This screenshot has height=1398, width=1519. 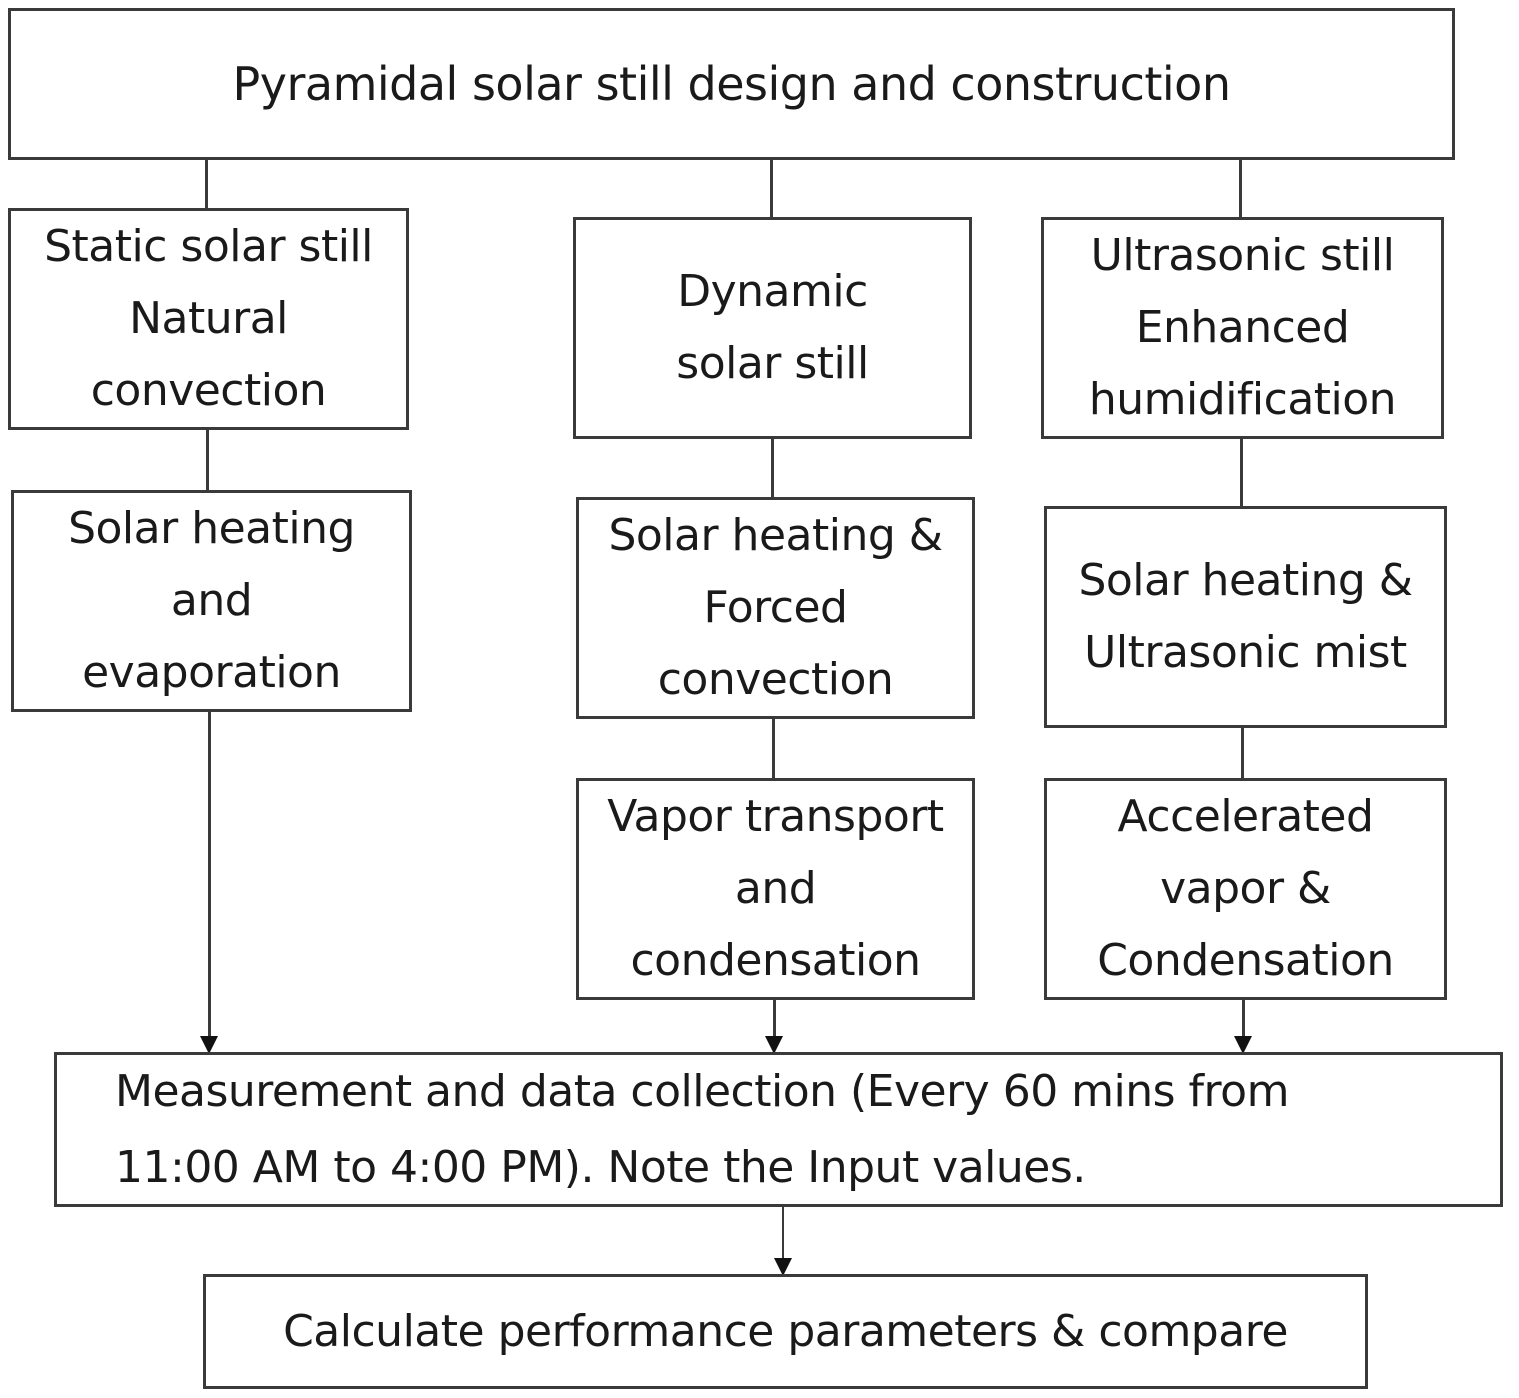 I want to click on connector-measure-calc, so click(x=783, y=1234).